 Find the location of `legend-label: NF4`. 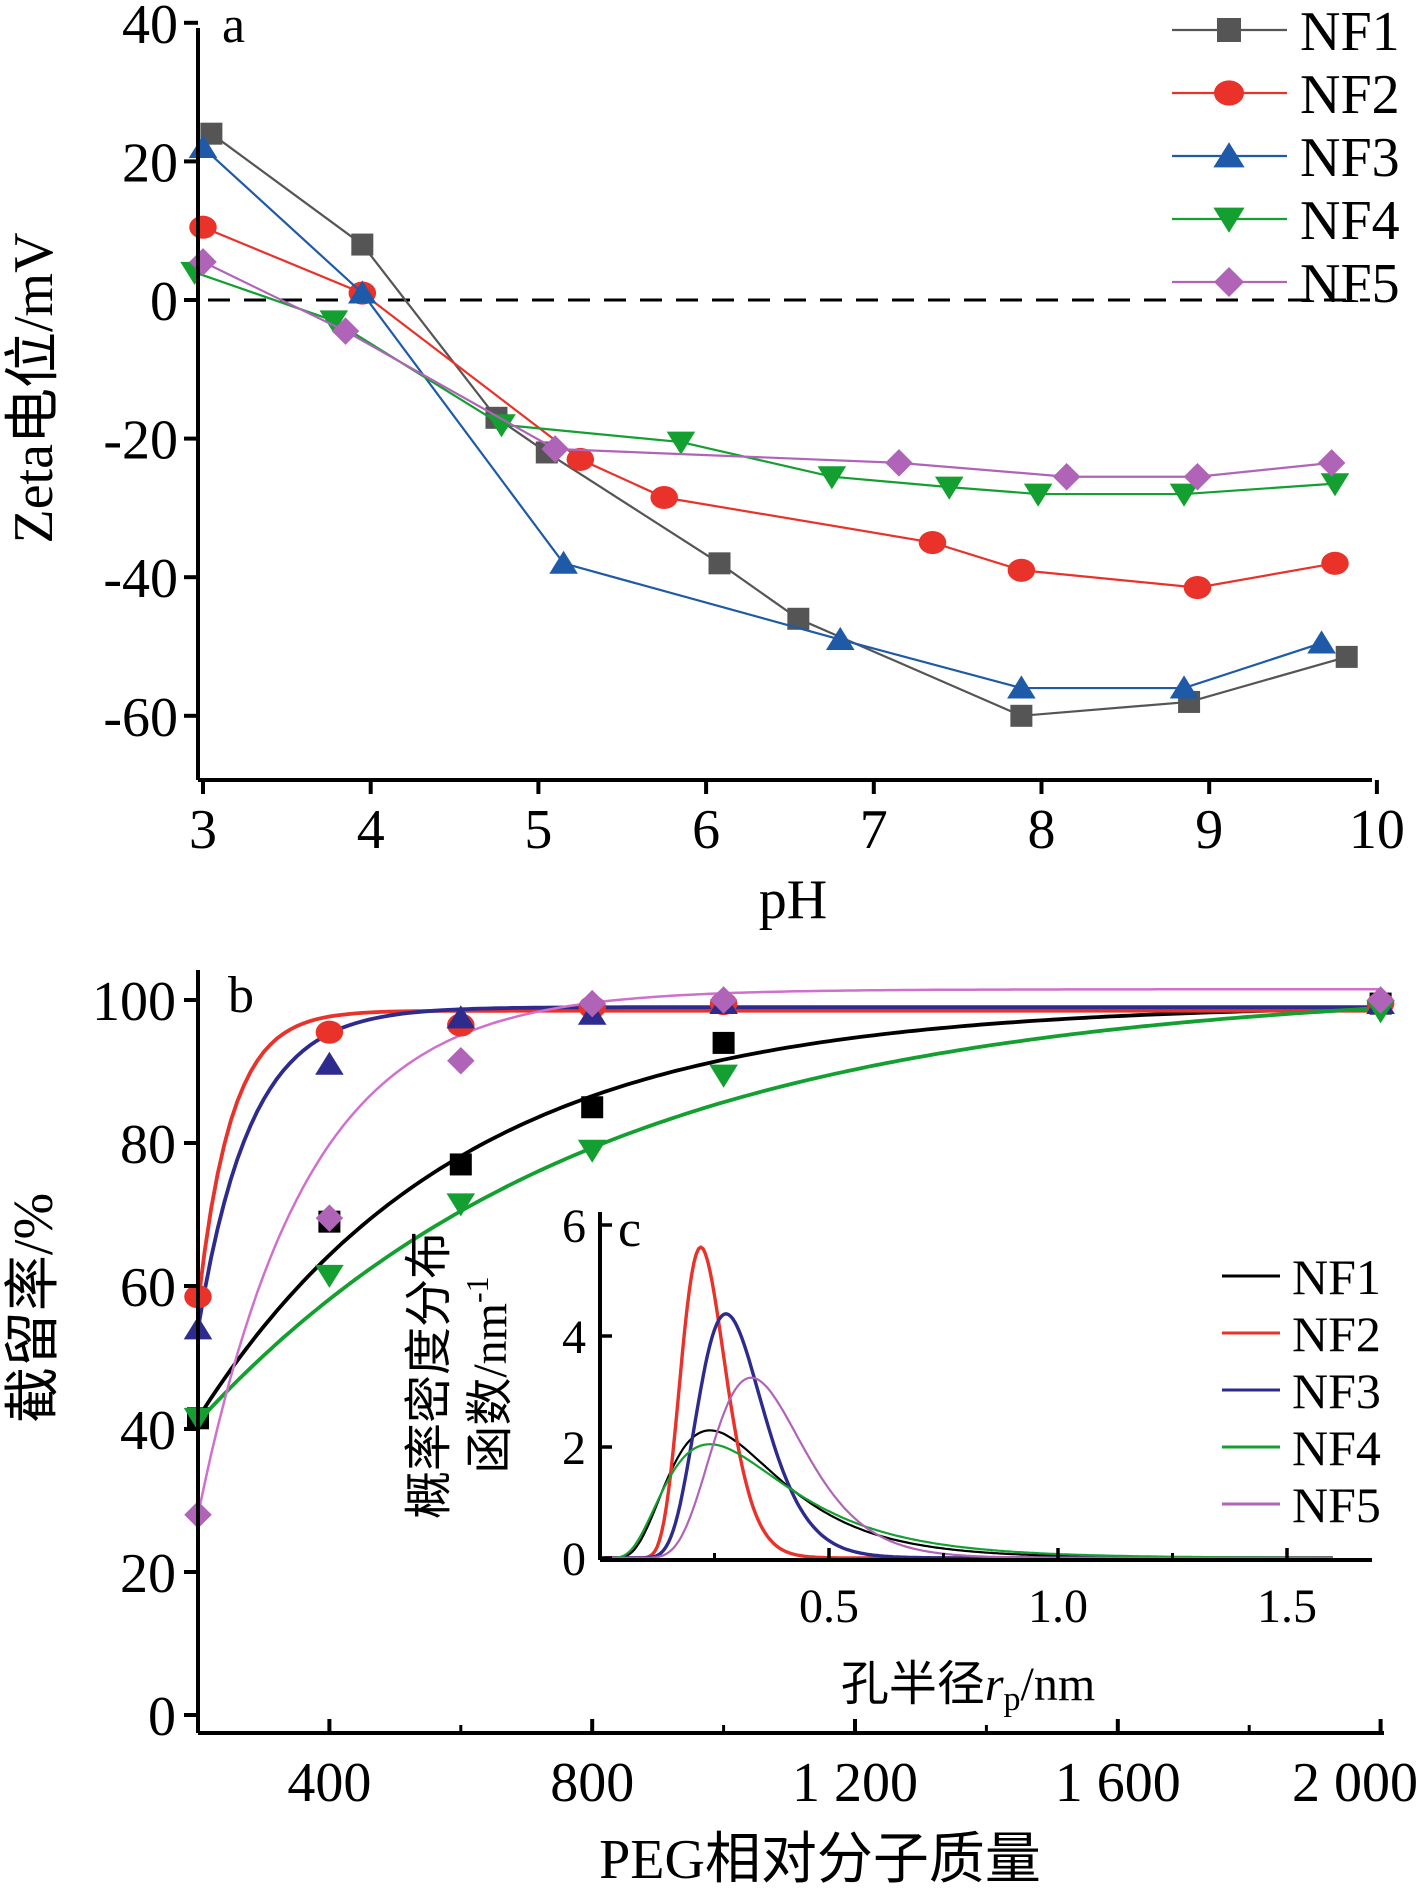

legend-label: NF4 is located at coordinates (1350, 221).